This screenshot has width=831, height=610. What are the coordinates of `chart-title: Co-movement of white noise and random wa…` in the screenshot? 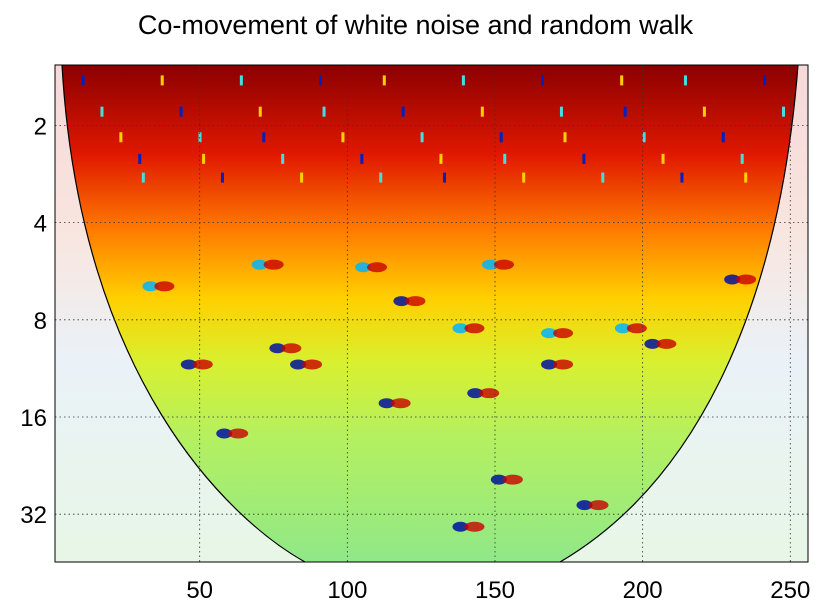 It's located at (415, 25).